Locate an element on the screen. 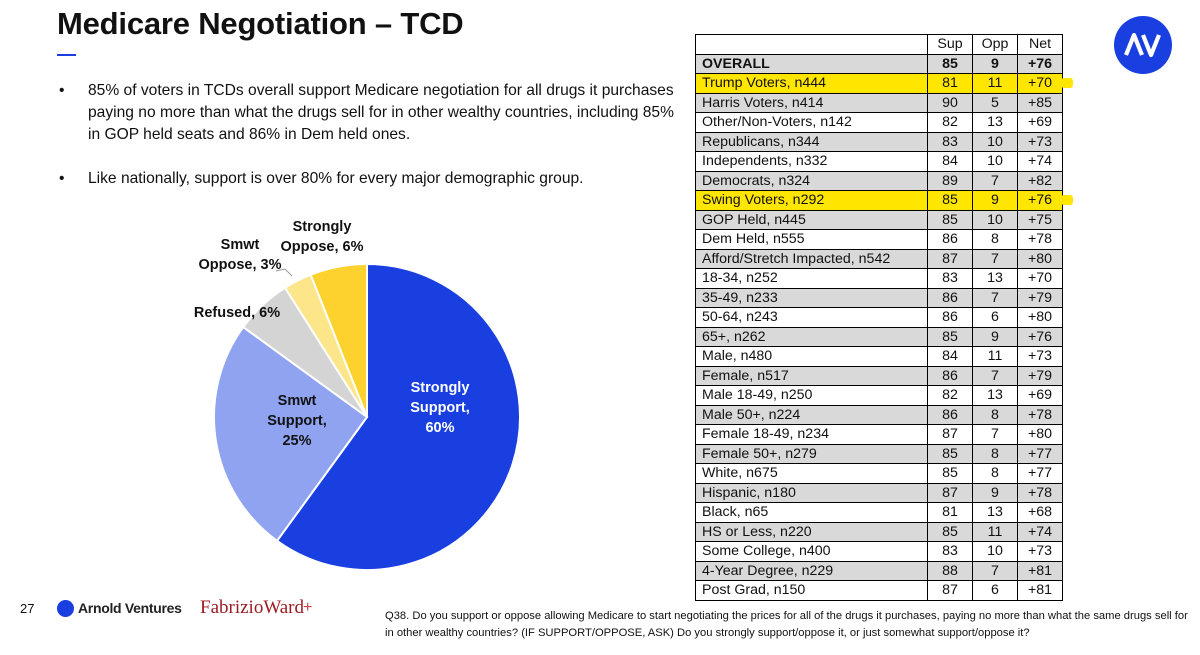 This screenshot has width=1200, height=655. cell-net: +68 is located at coordinates (1040, 512).